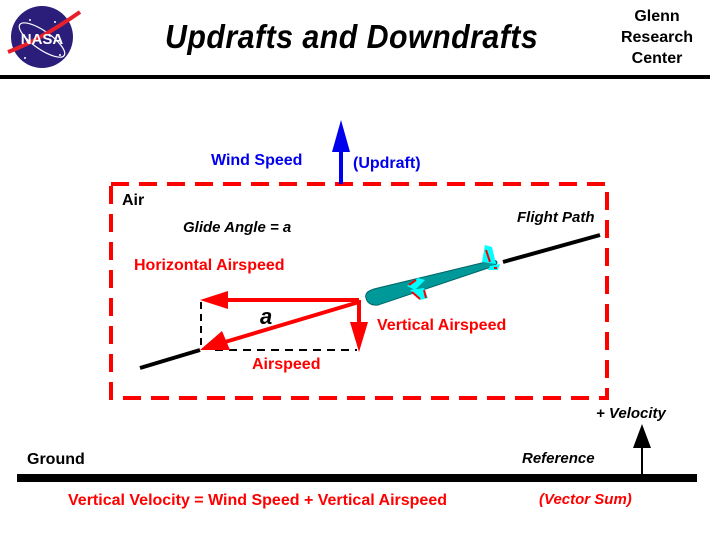 The image size is (710, 533). I want to click on flight-path-label: Flight Path, so click(556, 217).